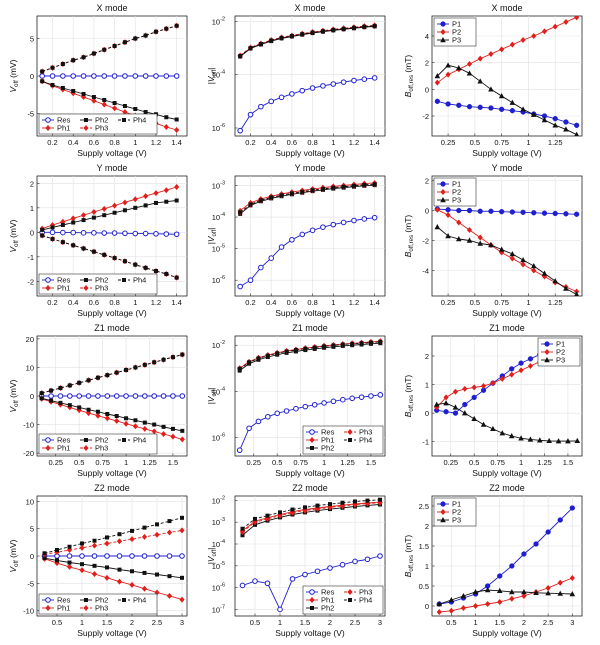 This screenshot has width=600, height=645. Describe the element at coordinates (456, 504) in the screenshot. I see `legend-label-p1: P1` at that location.